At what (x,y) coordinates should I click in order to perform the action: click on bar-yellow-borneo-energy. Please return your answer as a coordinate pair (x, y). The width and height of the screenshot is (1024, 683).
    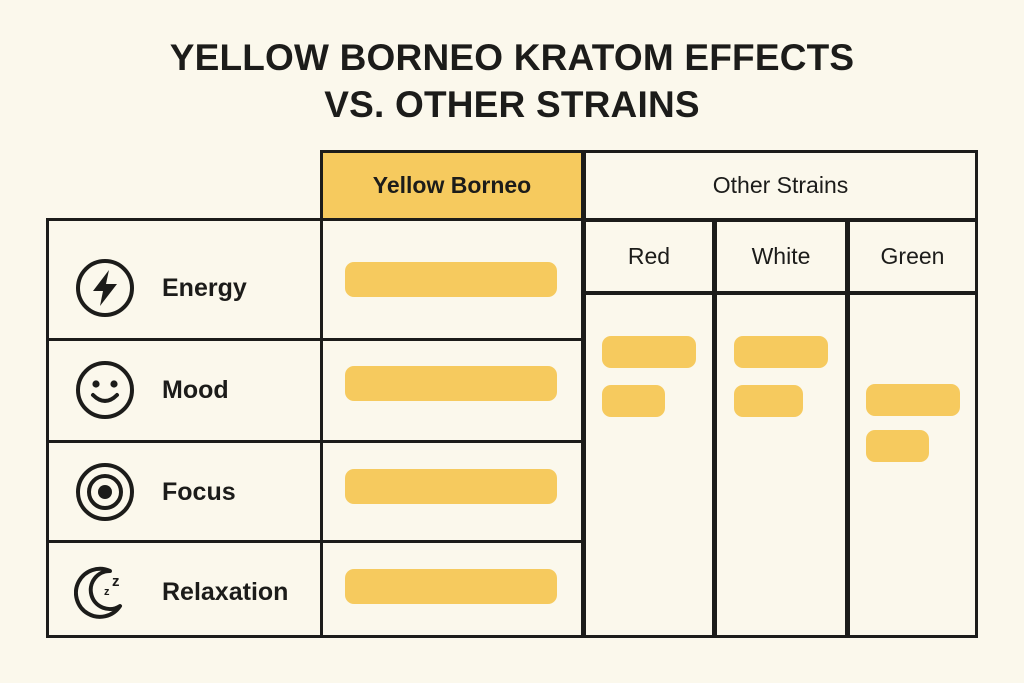
    Looking at the image, I should click on (451, 279).